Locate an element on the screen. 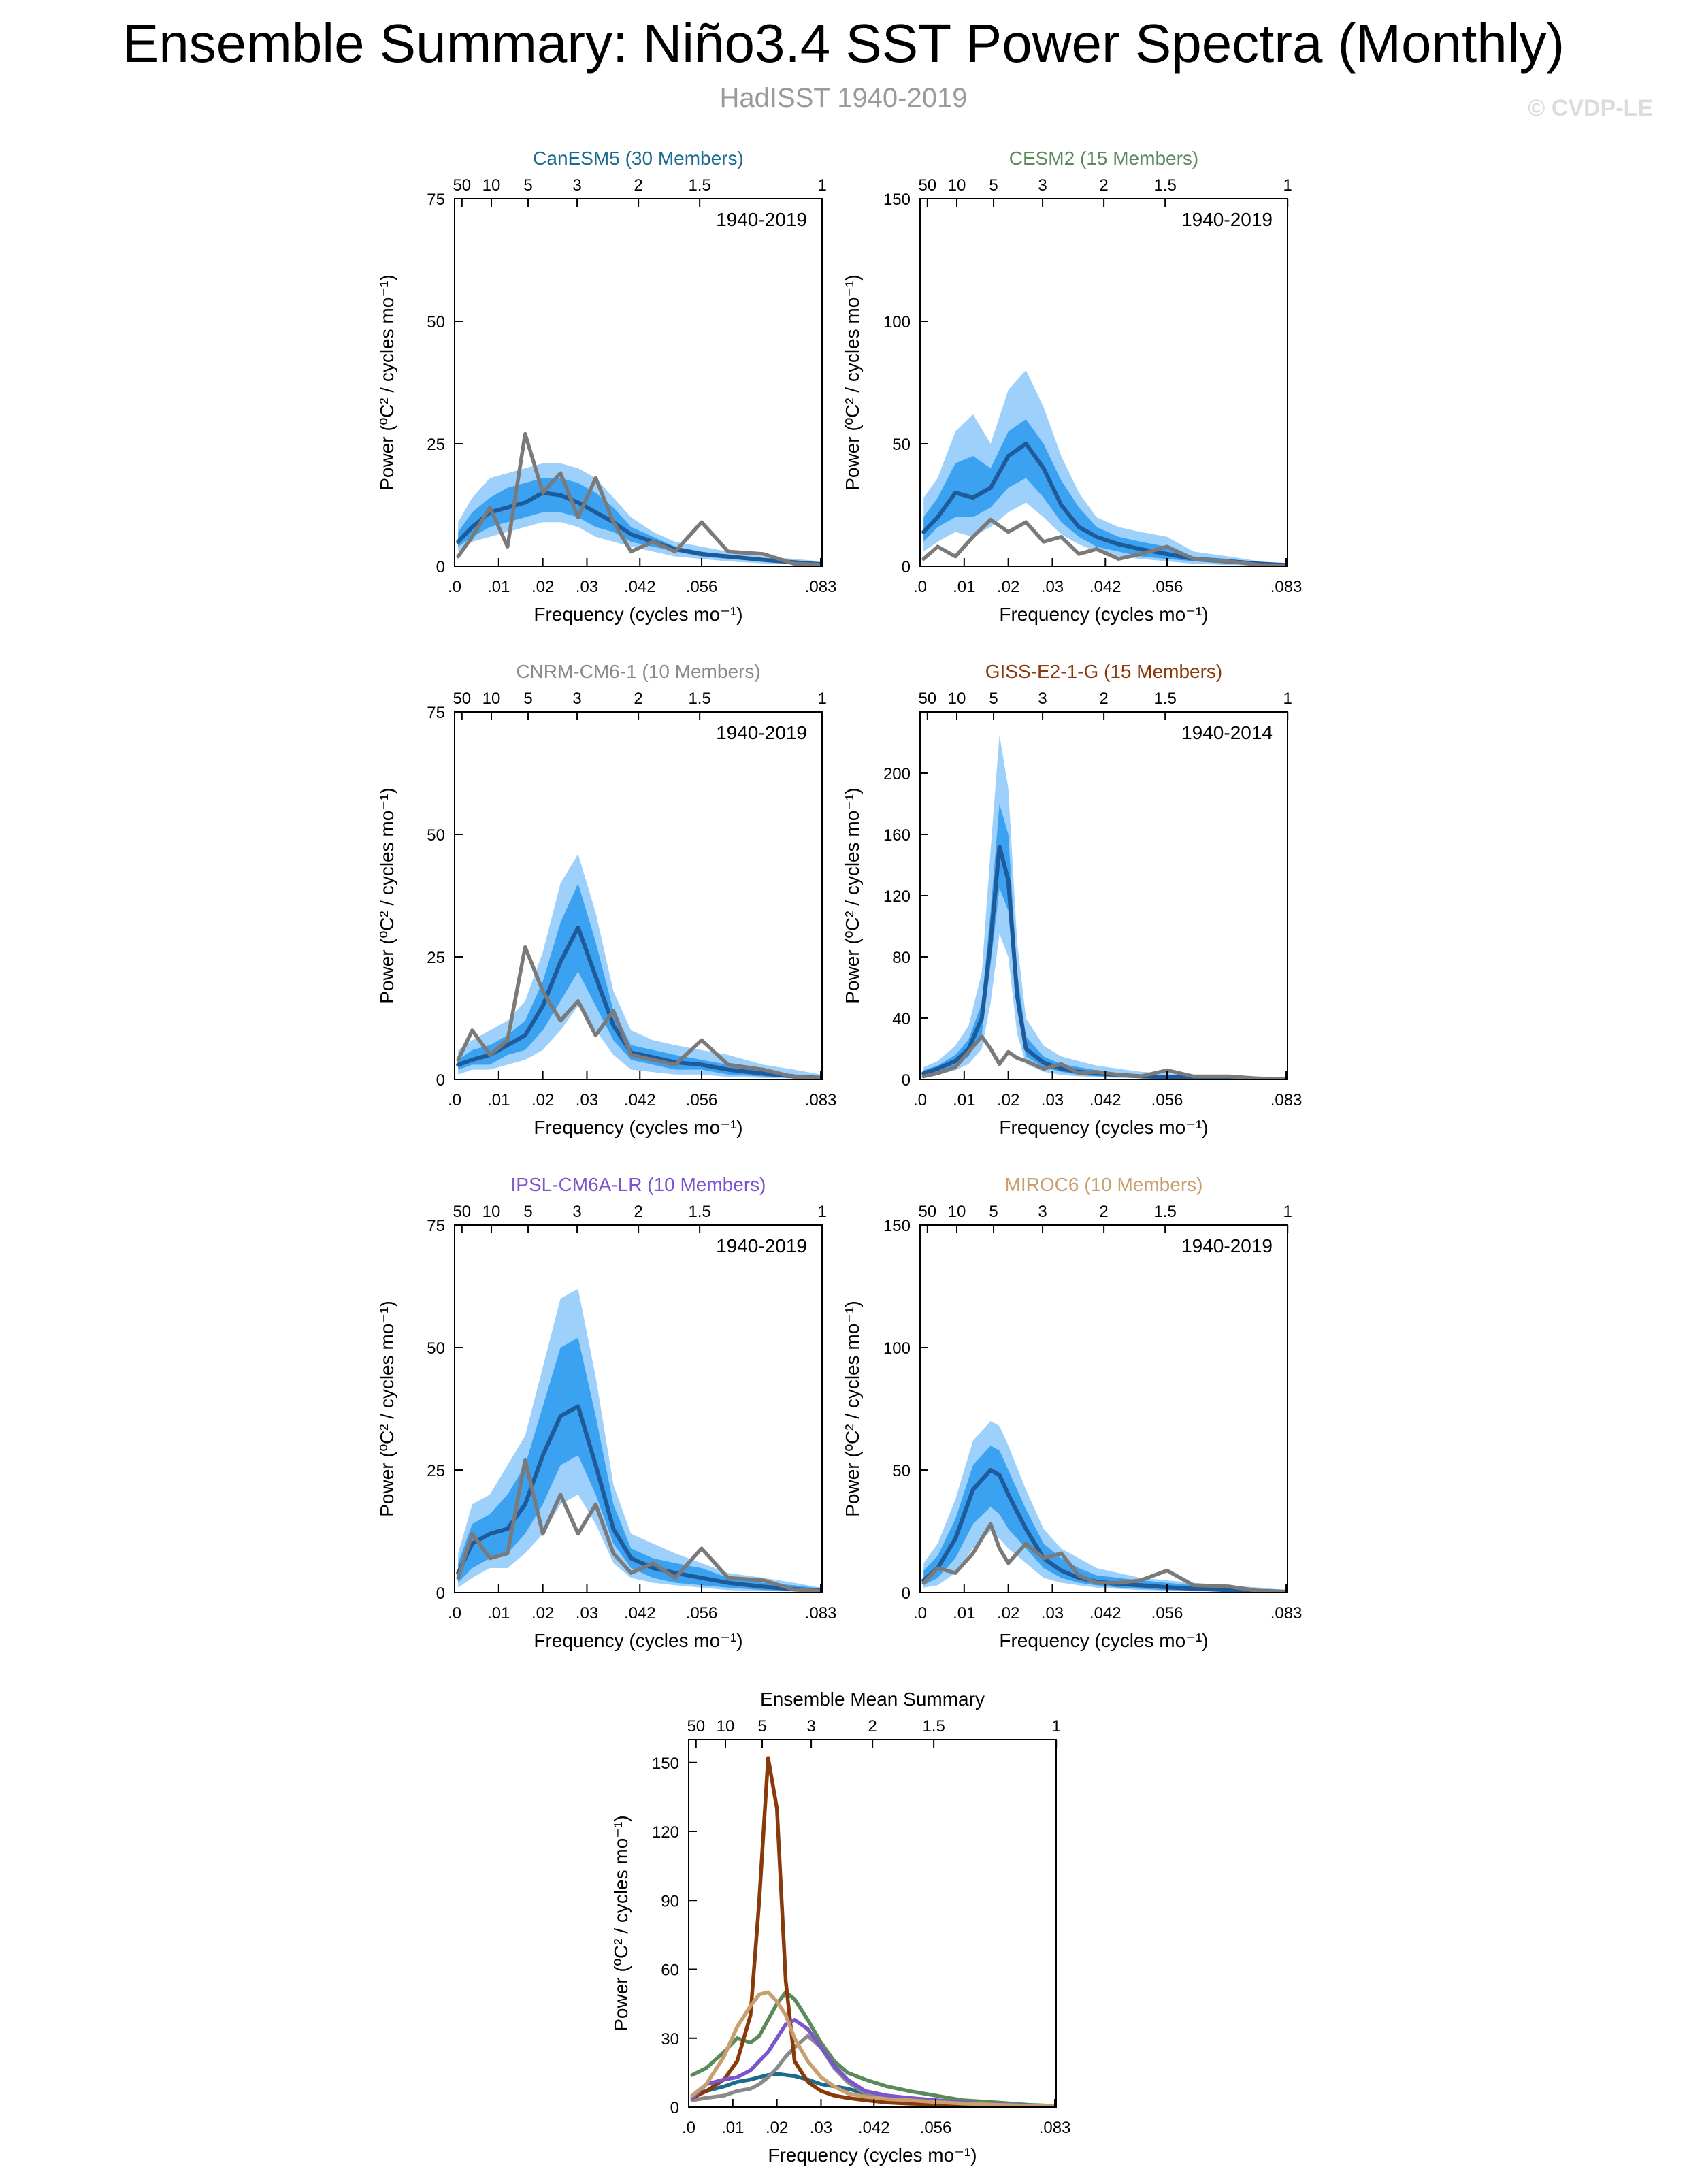  y-tick-label: 100 is located at coordinates (897, 1348).